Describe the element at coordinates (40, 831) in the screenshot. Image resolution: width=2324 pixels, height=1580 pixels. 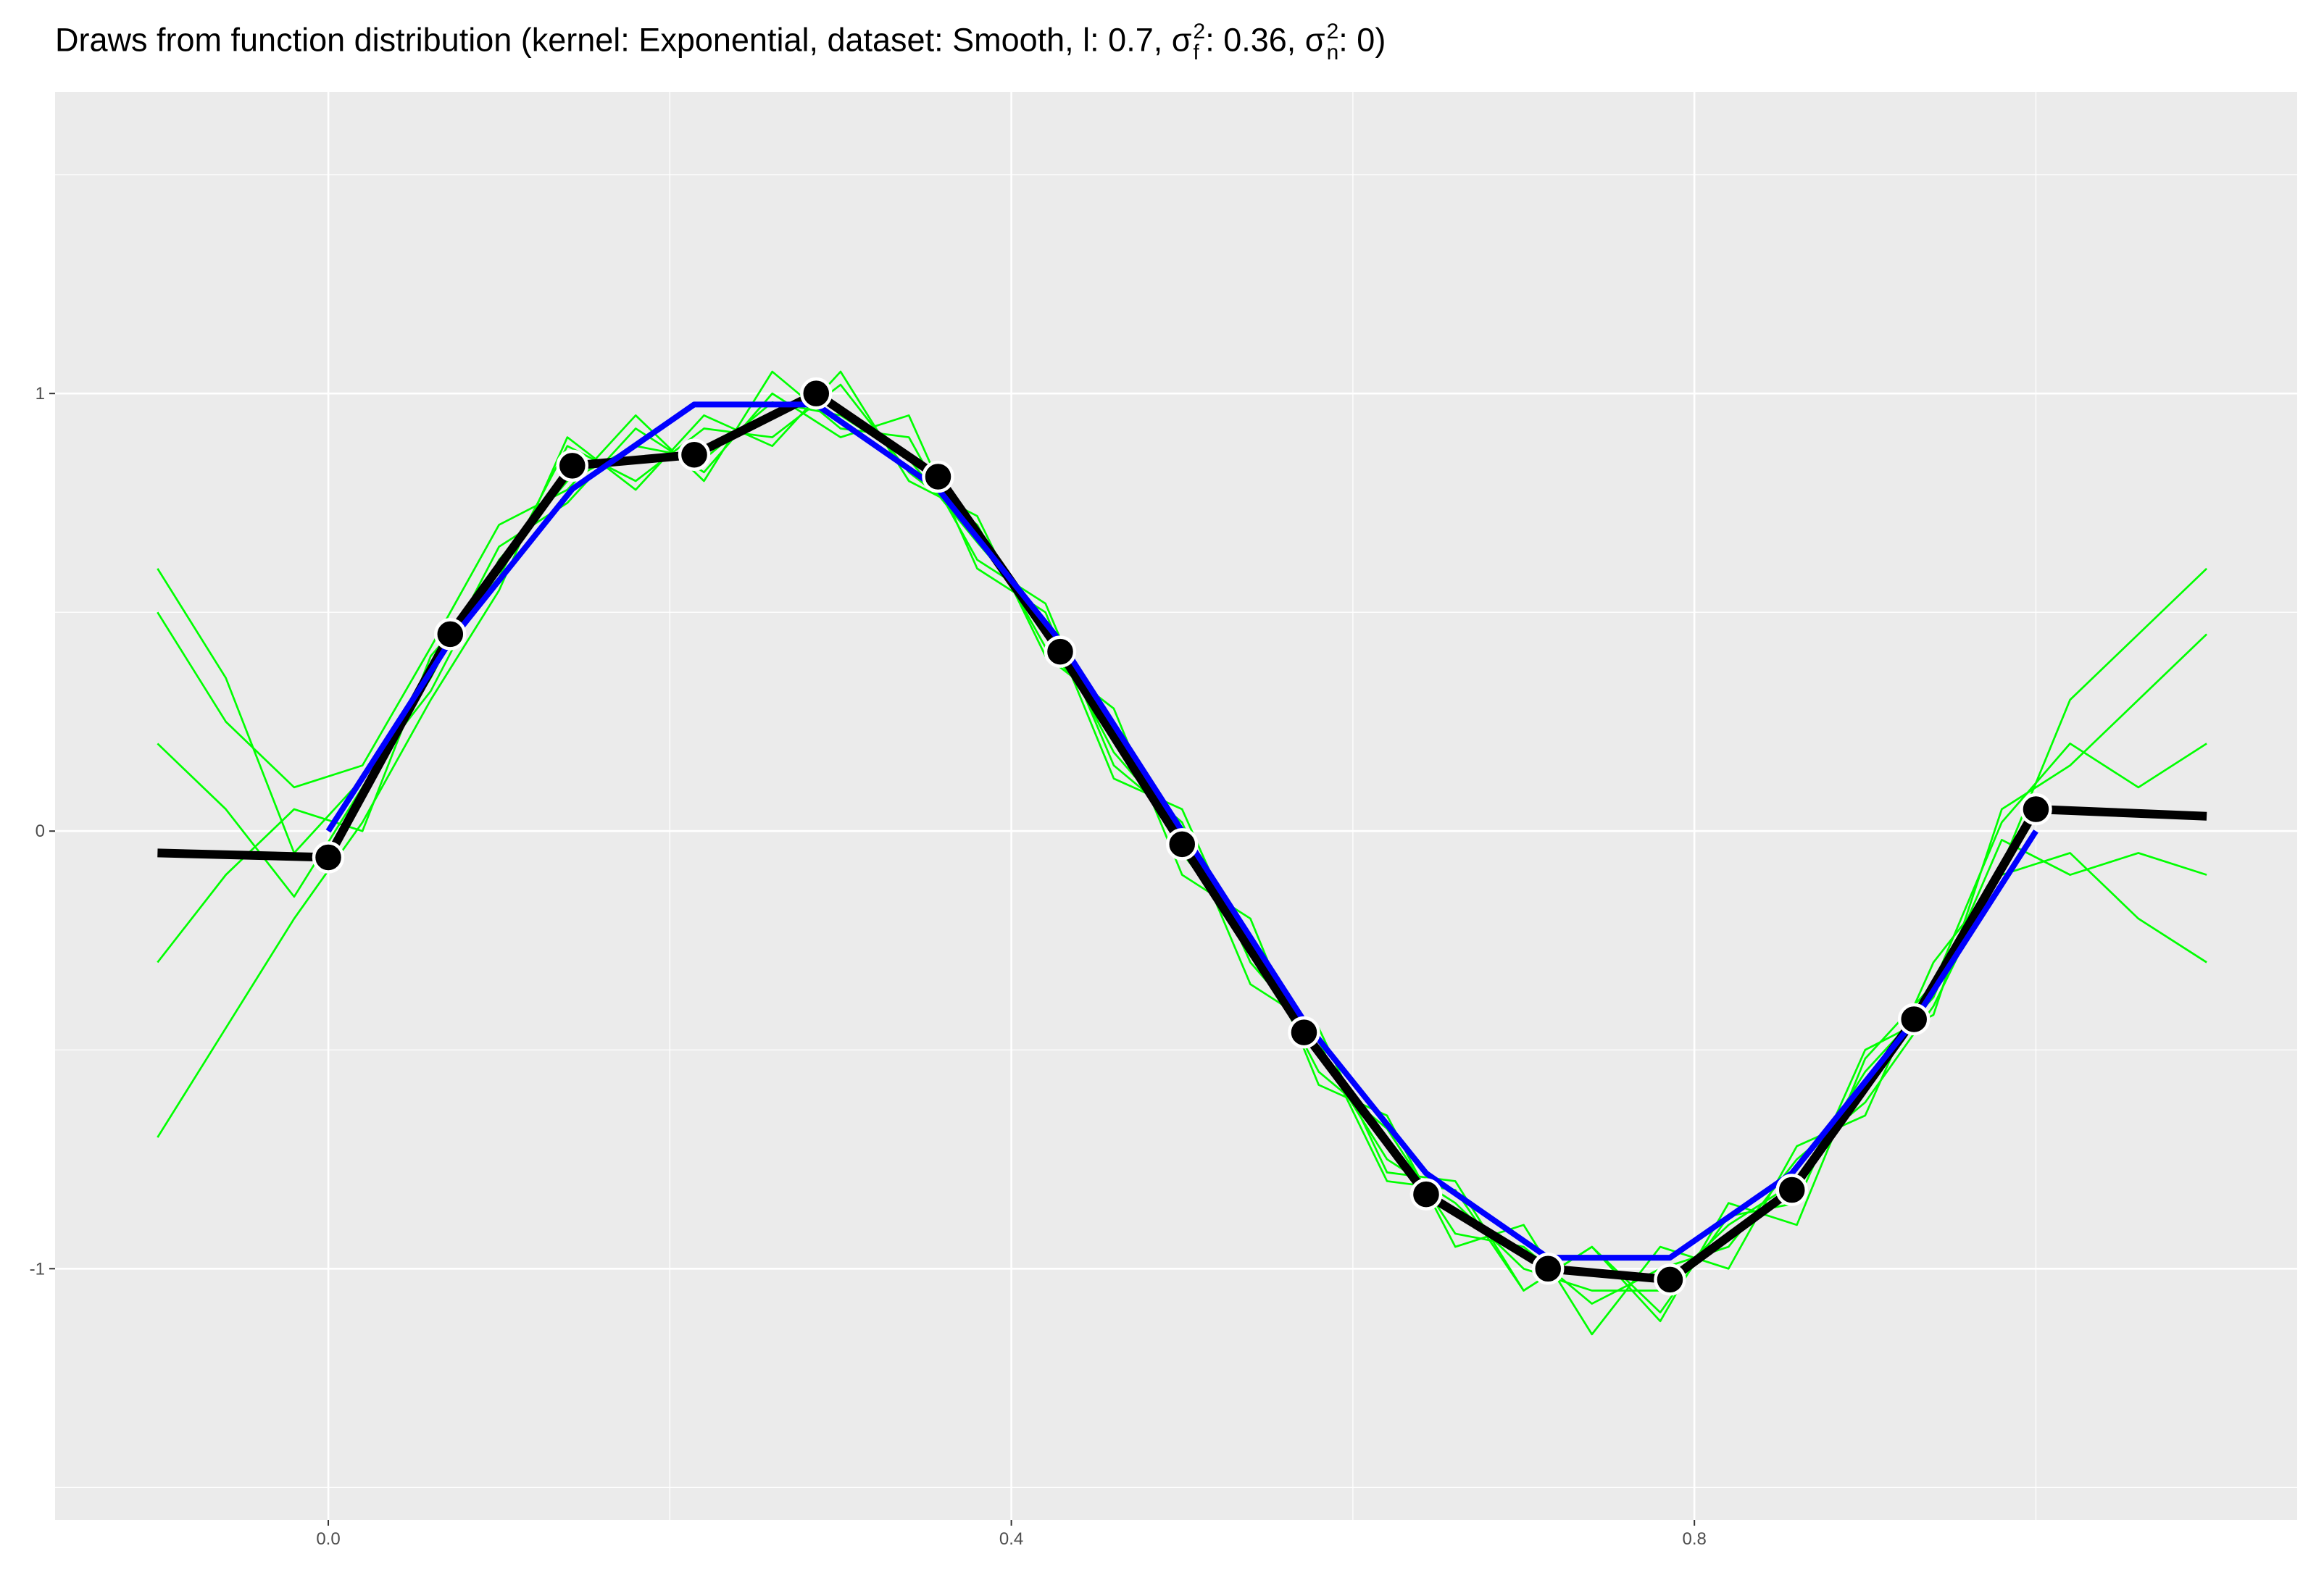
I see `y-tick-label: 0` at that location.